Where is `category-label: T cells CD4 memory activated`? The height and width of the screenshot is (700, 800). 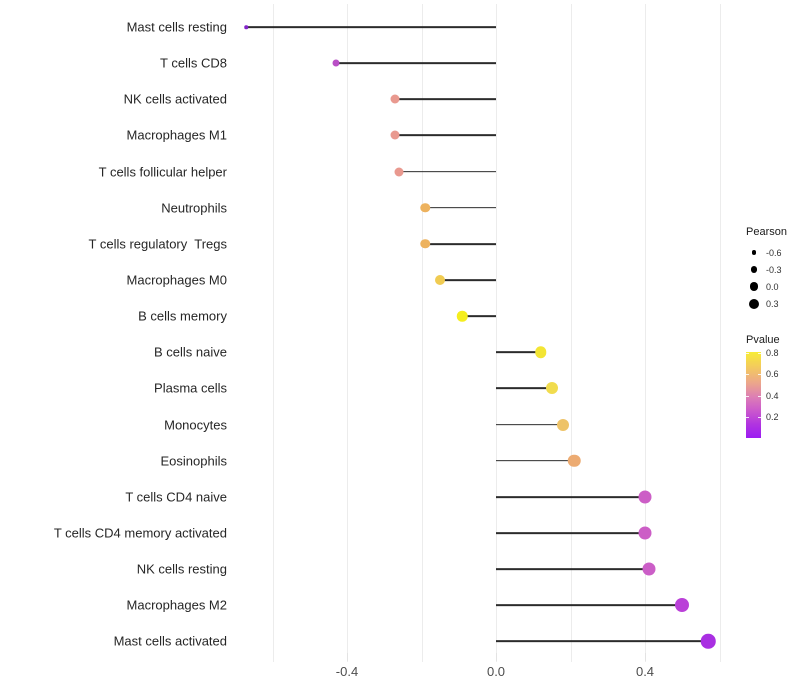 category-label: T cells CD4 memory activated is located at coordinates (140, 533).